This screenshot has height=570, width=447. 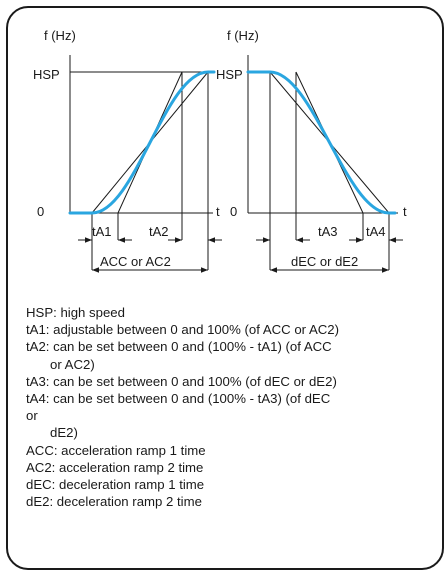 I want to click on legend-line: HSP: high speed, so click(x=75, y=312).